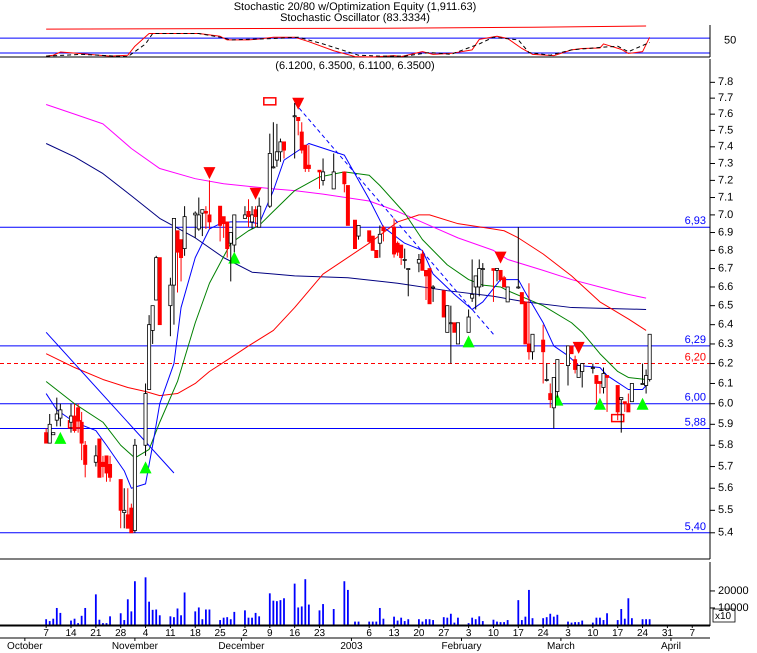  Describe the element at coordinates (726, 232) in the screenshot. I see `y-tick-label: 6.9` at that location.